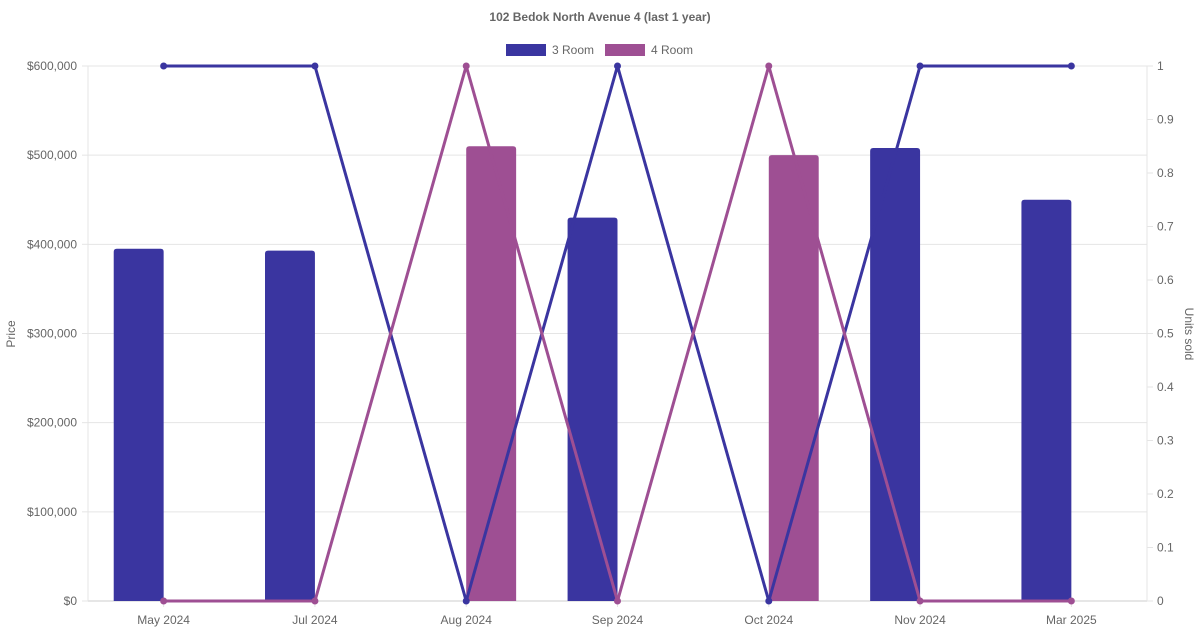 Image resolution: width=1200 pixels, height=635 pixels. What do you see at coordinates (52, 244) in the screenshot?
I see `tick-label-left: $400,000` at bounding box center [52, 244].